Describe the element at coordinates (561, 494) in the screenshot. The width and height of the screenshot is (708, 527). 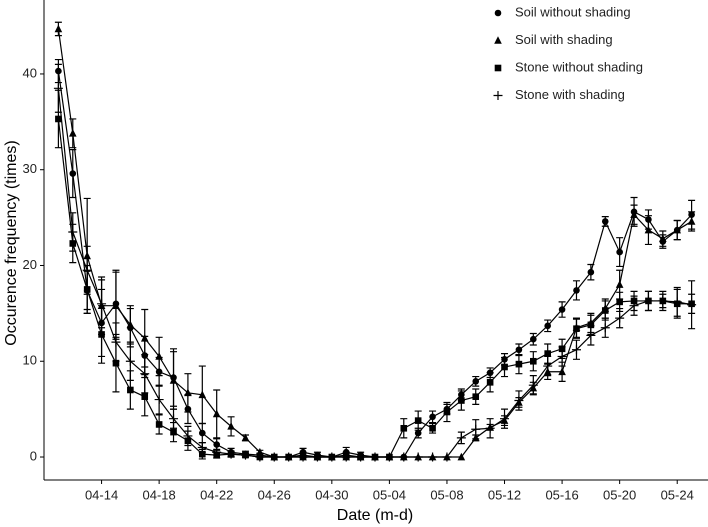
I see `x-tick-label: 05-16` at that location.